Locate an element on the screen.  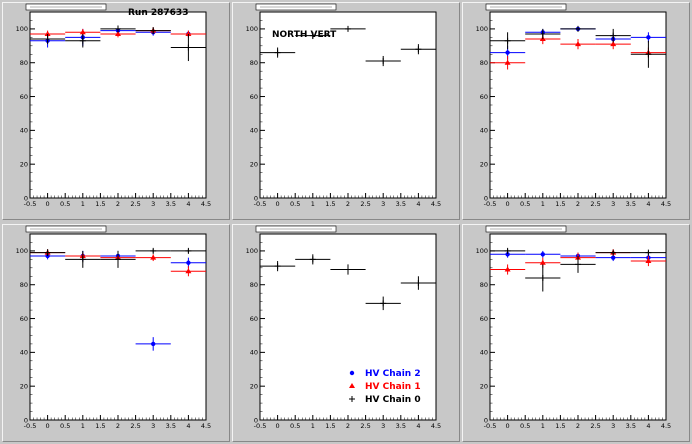
legend-entry: HV Chain 1 is located at coordinates (393, 387).